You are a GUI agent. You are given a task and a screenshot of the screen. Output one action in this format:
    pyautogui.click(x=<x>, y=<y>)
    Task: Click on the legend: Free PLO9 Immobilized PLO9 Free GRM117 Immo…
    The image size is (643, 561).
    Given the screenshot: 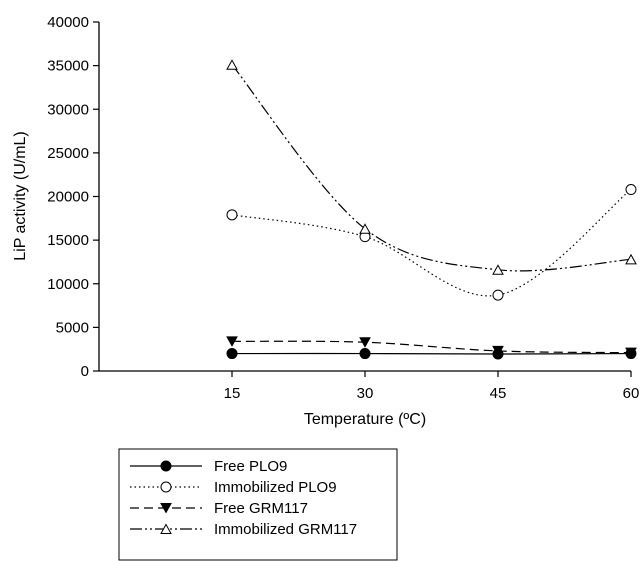 What is the action you would take?
    pyautogui.click(x=258, y=504)
    